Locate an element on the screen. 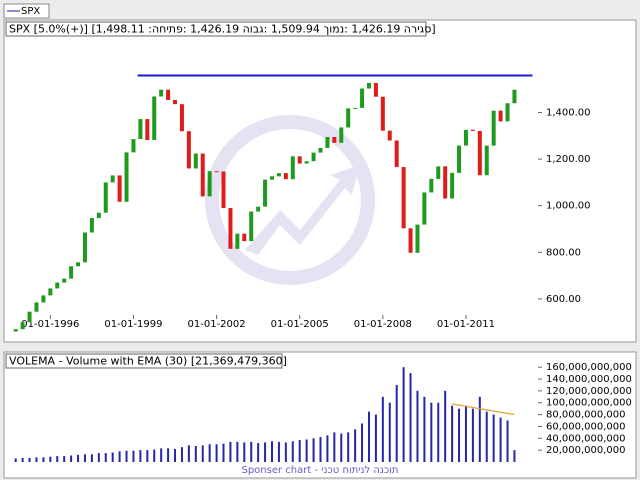 The height and width of the screenshot is (480, 640). legend-box is located at coordinates (26, 11).